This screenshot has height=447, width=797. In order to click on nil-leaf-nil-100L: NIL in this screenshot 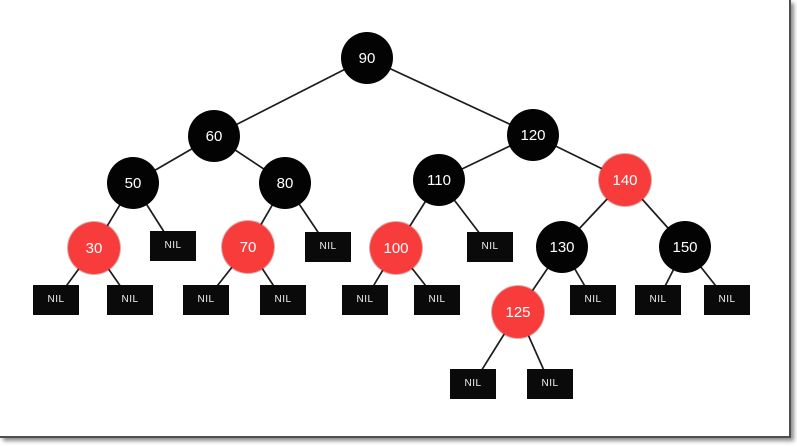, I will do `click(365, 300)`.